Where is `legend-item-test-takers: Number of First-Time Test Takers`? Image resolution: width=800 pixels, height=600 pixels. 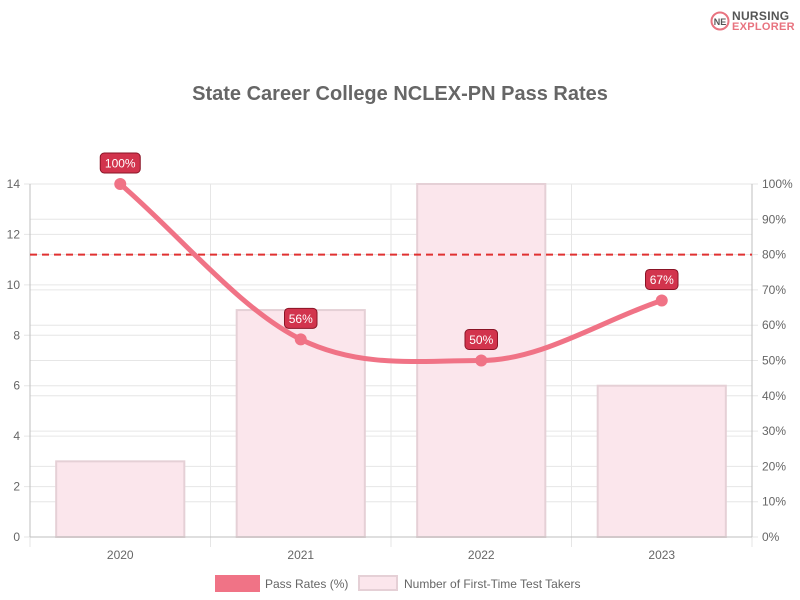
legend-item-test-takers: Number of First-Time Test Takers is located at coordinates (469, 583).